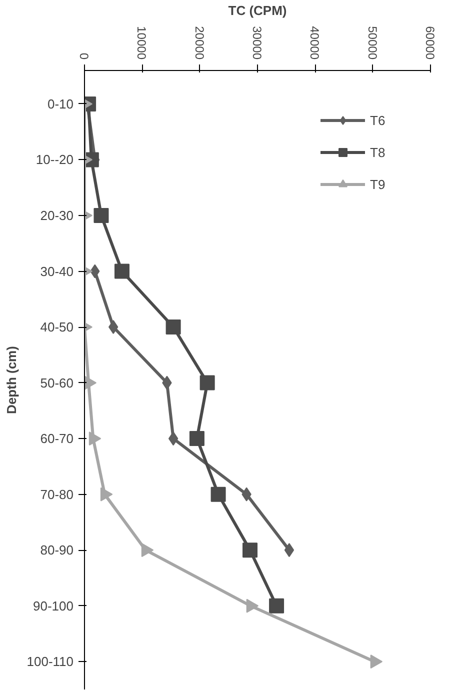  I want to click on y-tick-label: 60-70, so click(57, 438).